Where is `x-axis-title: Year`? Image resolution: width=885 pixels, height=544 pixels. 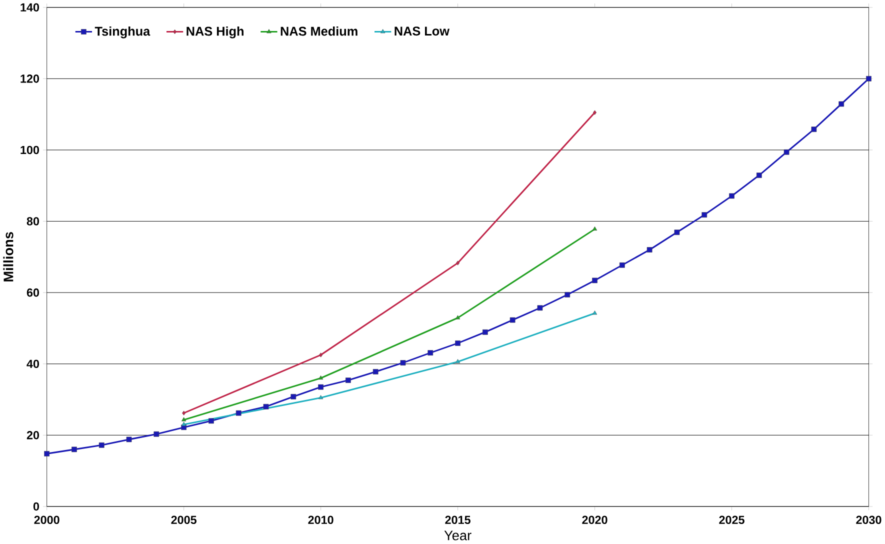
x-axis-title: Year is located at coordinates (458, 535).